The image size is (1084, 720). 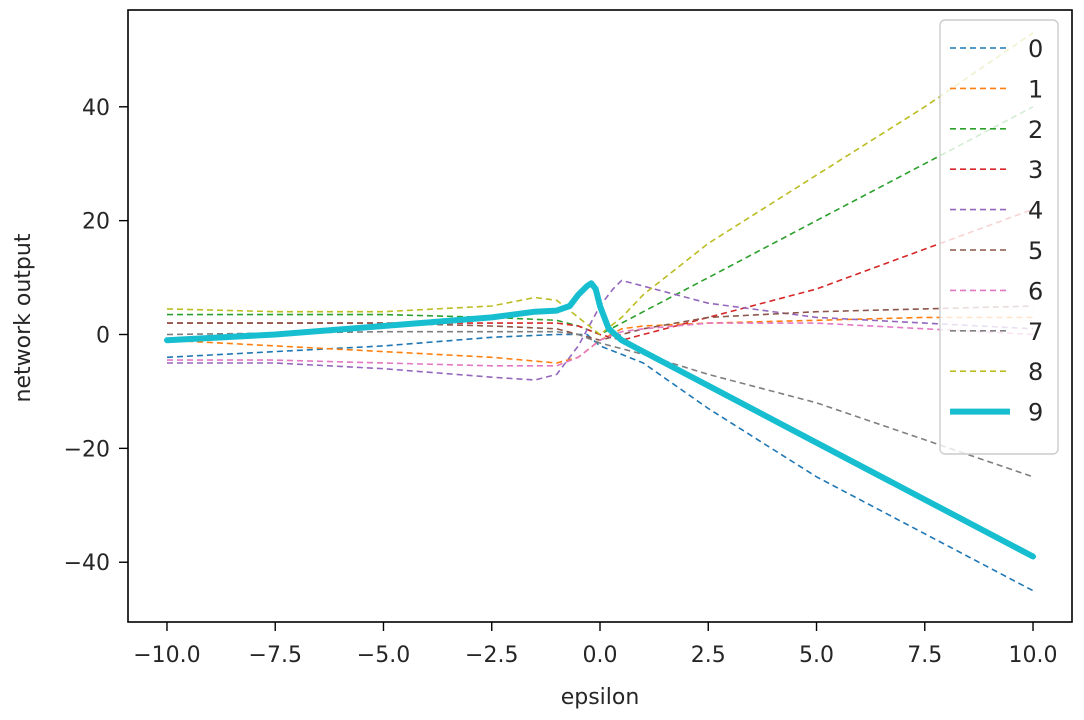 I want to click on y-tick-label: 20, so click(x=96, y=222).